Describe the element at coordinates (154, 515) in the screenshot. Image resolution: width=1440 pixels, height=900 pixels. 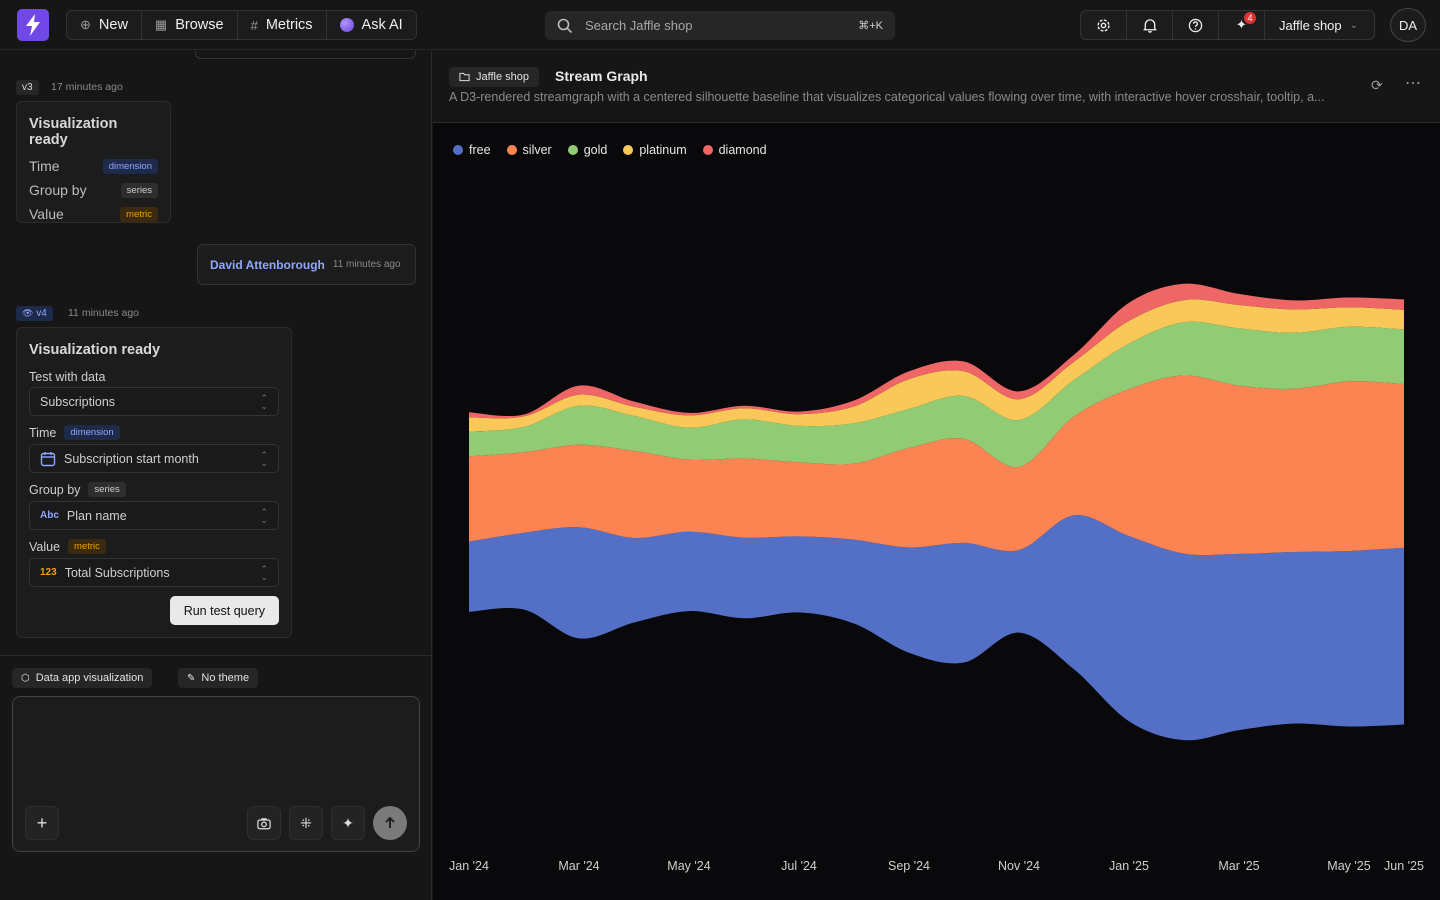
I see `group-field-select: Abc Plan name ⌃ ⌄` at that location.